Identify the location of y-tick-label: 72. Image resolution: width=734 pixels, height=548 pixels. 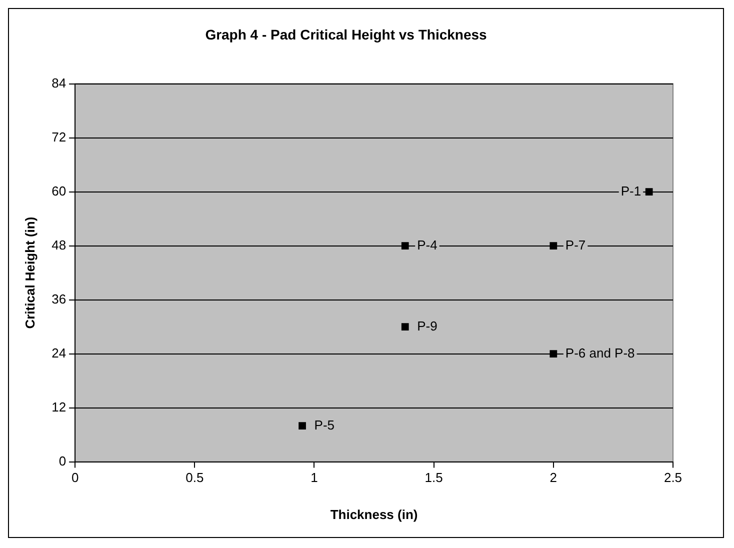
(59, 136).